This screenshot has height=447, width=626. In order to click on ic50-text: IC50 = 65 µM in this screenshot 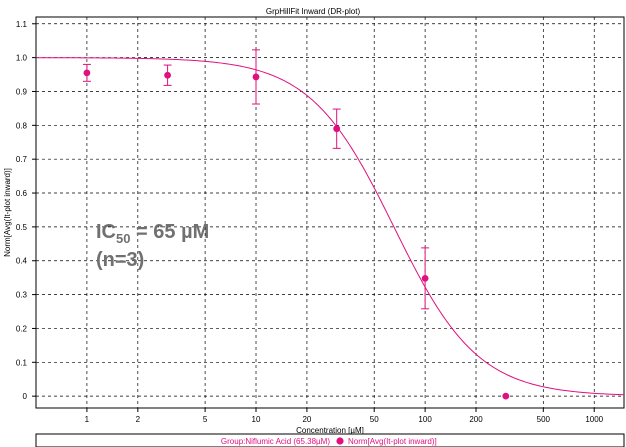, I will do `click(152, 233)`.